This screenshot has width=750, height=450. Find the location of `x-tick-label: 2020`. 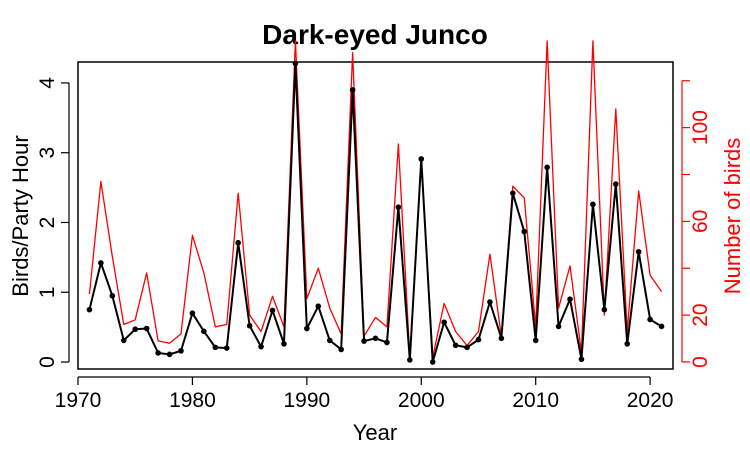

x-tick-label: 2020 is located at coordinates (650, 400).